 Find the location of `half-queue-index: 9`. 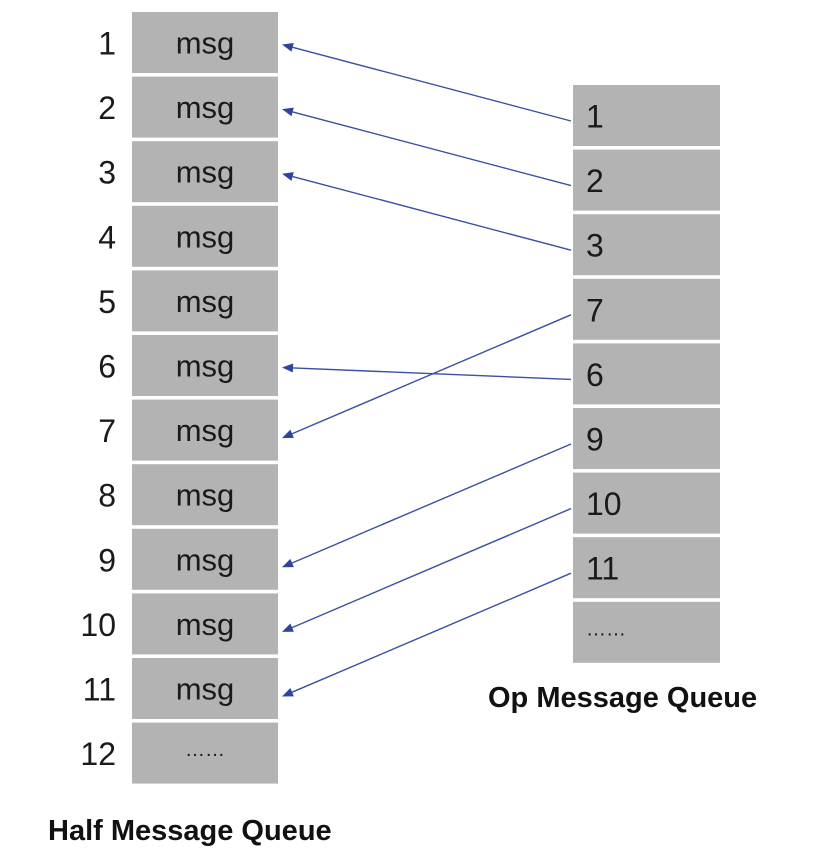

half-queue-index: 9 is located at coordinates (107, 560).